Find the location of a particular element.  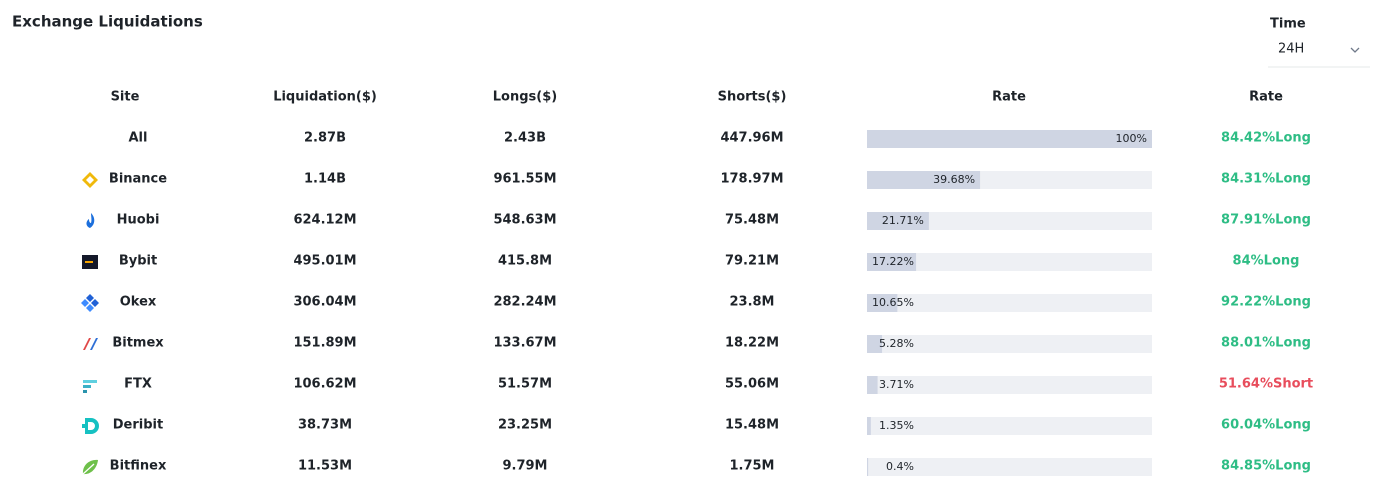

liquidation: 1.14B is located at coordinates (325, 179).